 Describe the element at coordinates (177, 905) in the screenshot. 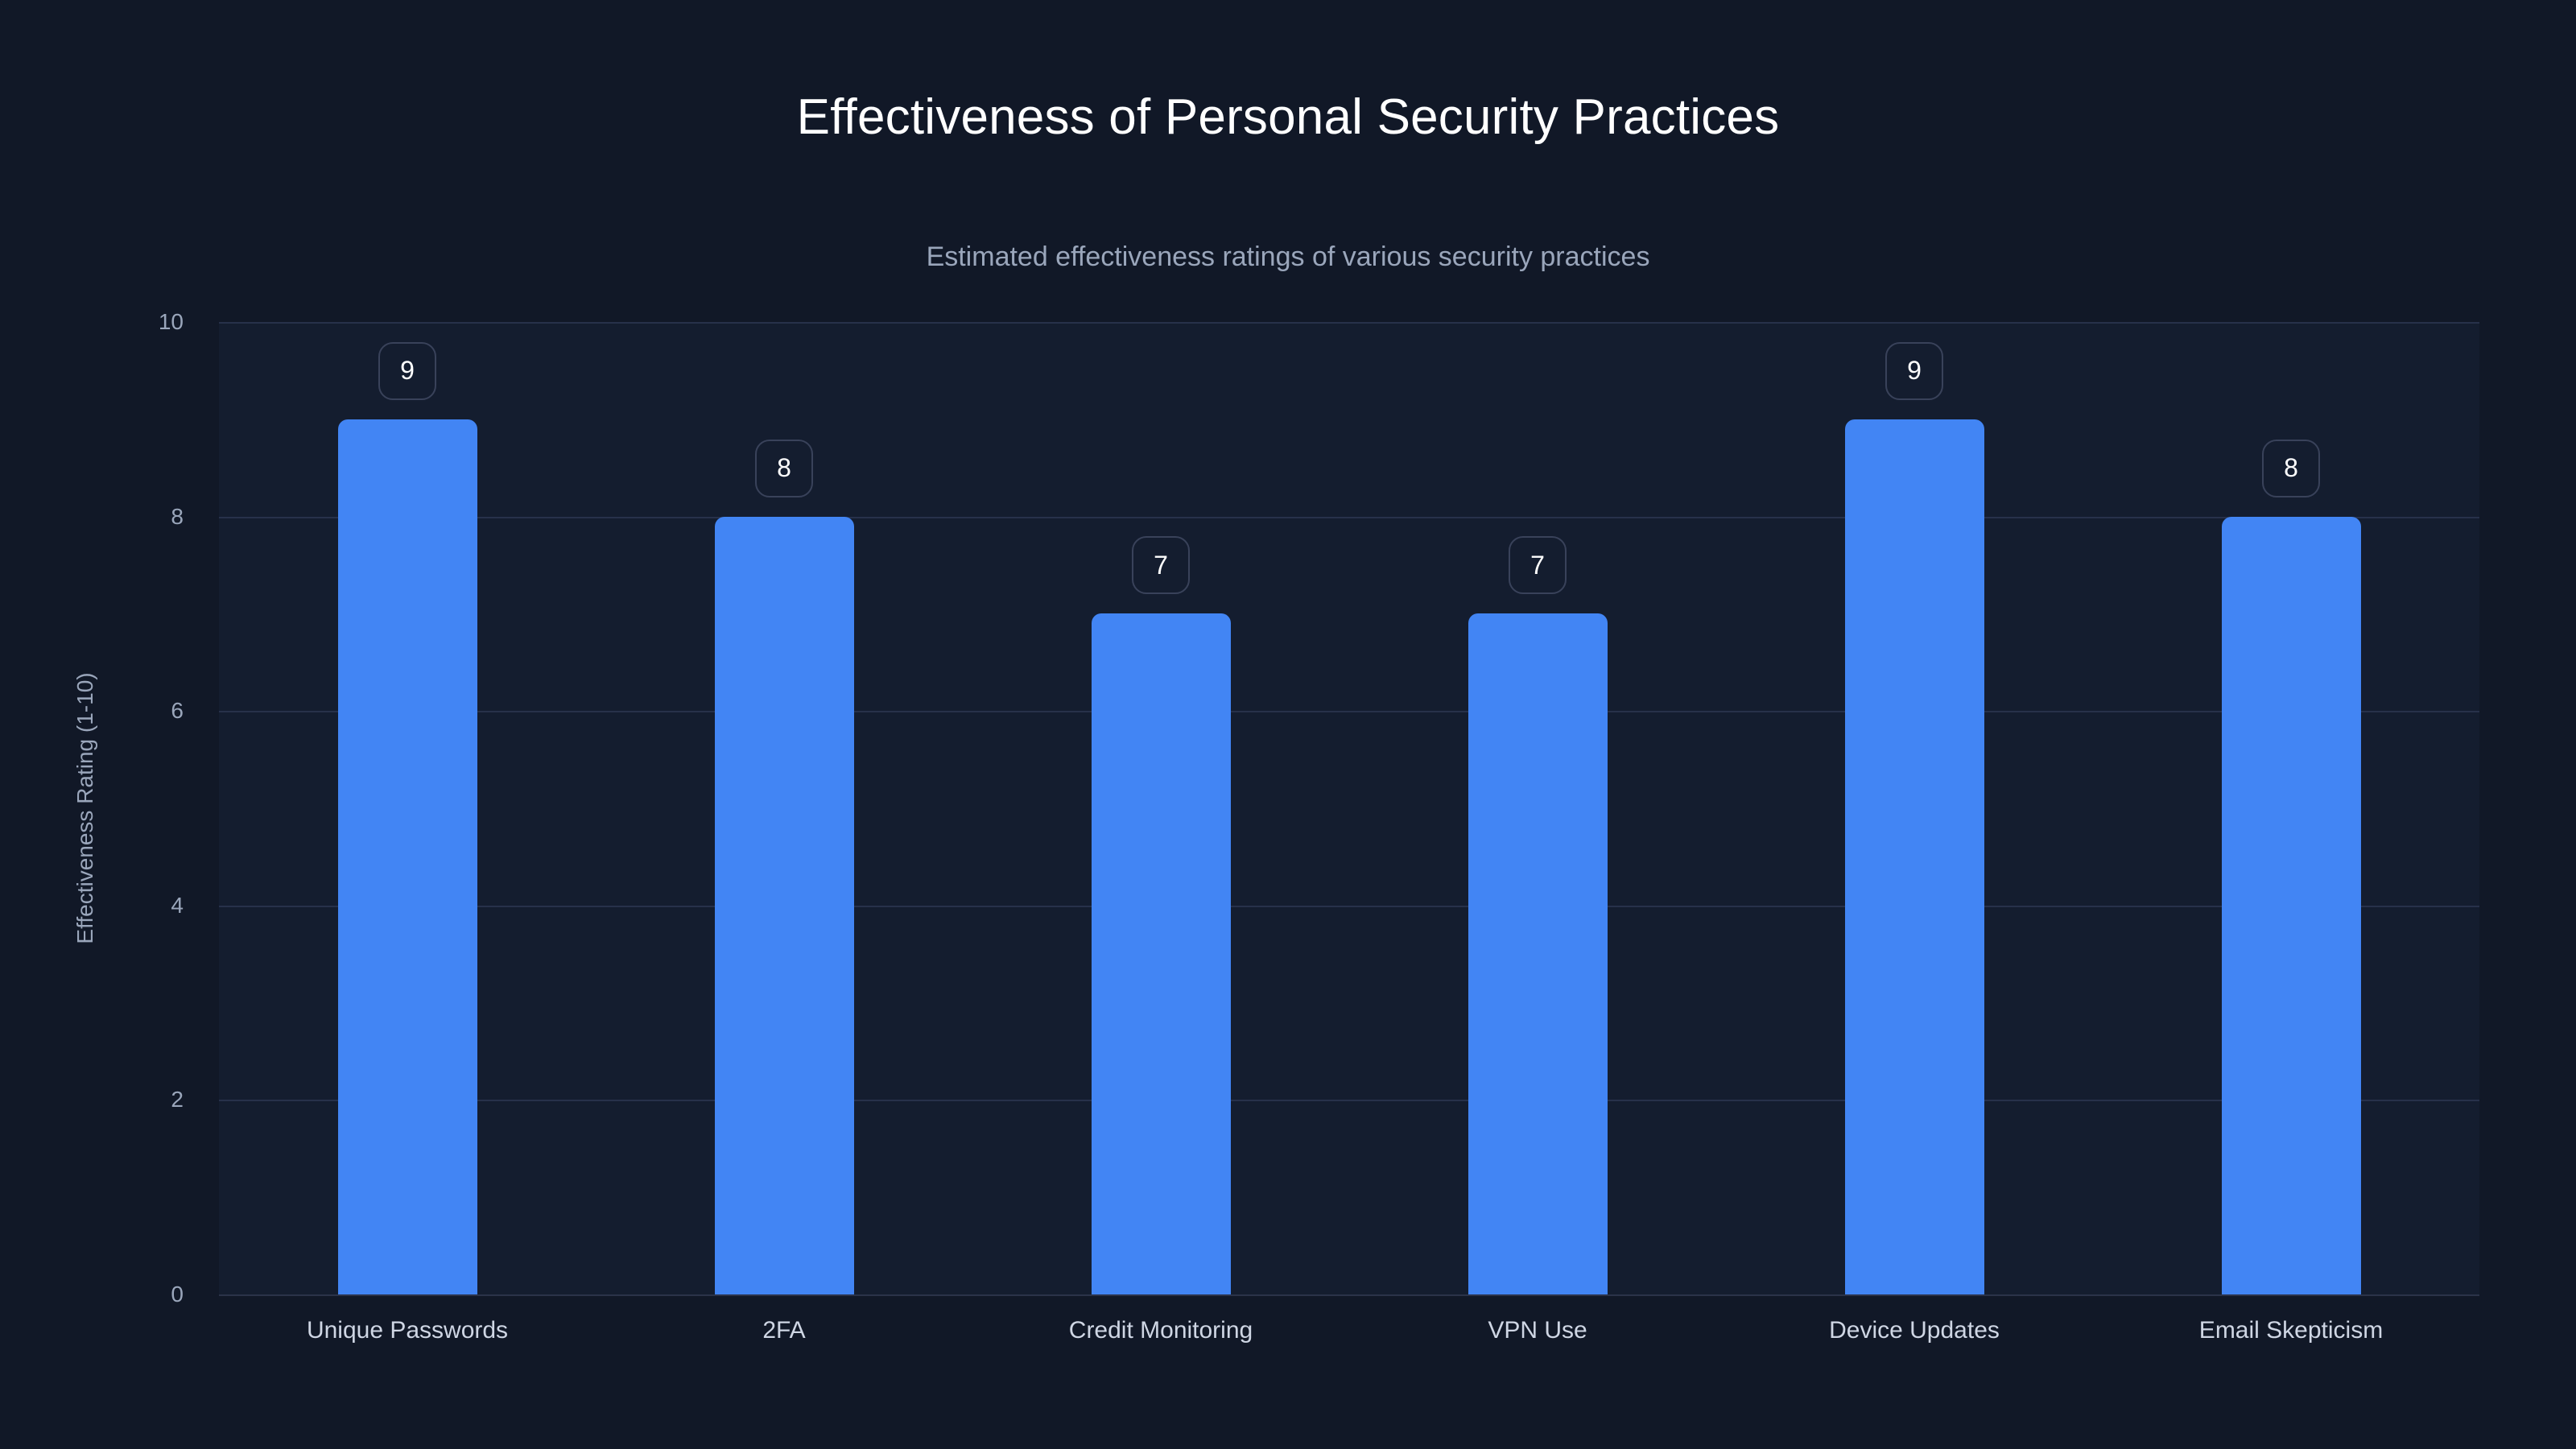

I see `y-axis-tick-label: 4` at that location.